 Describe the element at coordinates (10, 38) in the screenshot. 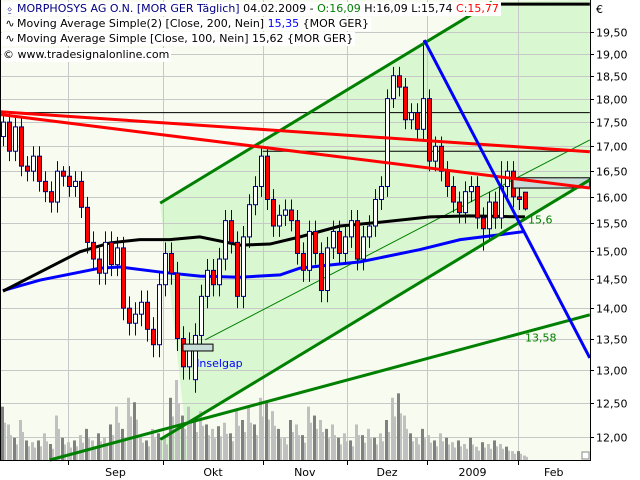

I see `indicator-wave-icon: ∿` at that location.